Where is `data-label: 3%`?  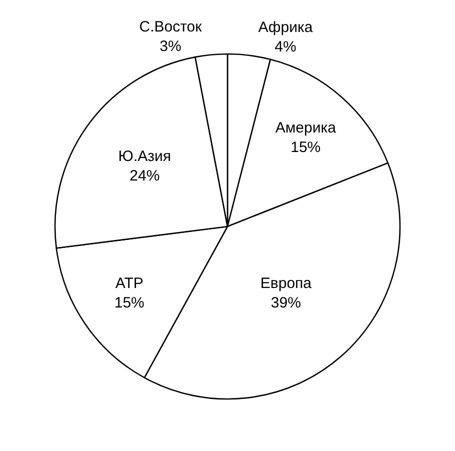
data-label: 3% is located at coordinates (171, 46).